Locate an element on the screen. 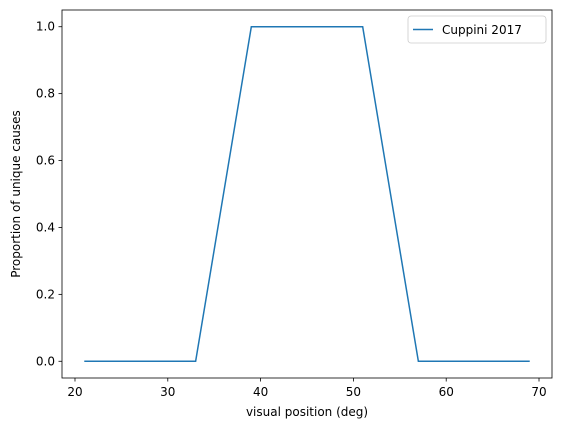  x-axis: 20 30 40 50 60 70 is located at coordinates (307, 388).